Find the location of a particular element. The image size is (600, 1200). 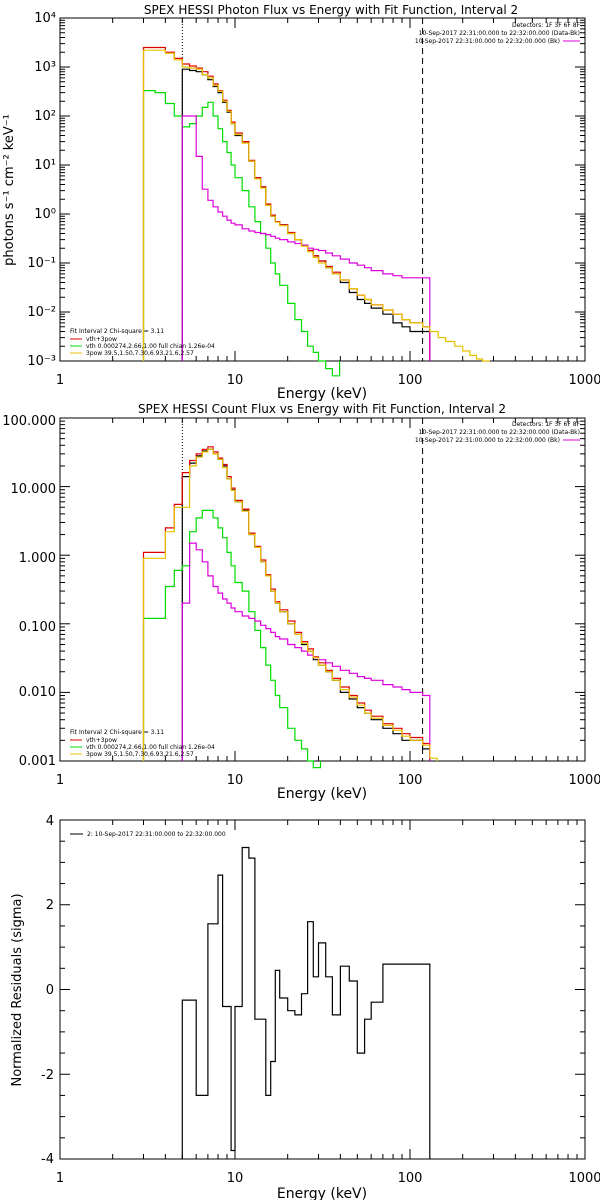

residual-y-axis-label: Normalized Residuals (sigma) is located at coordinates (17, 989).